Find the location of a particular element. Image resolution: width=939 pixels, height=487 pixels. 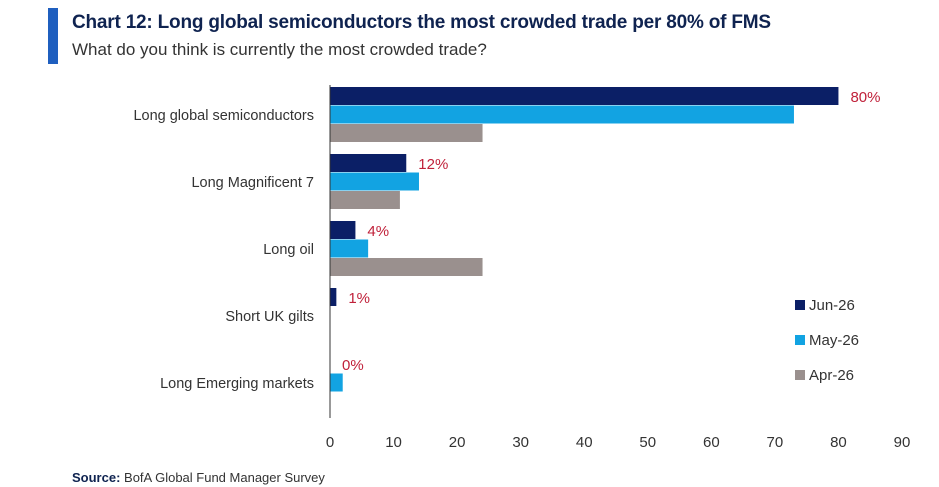

category-label: Short UK gilts is located at coordinates (269, 317).